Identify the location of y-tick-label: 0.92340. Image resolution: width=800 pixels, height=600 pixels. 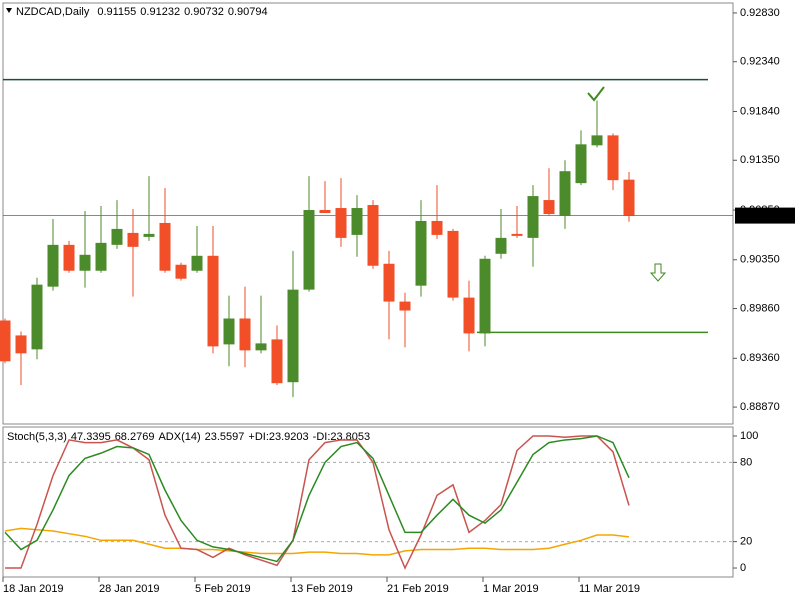
(760, 62).